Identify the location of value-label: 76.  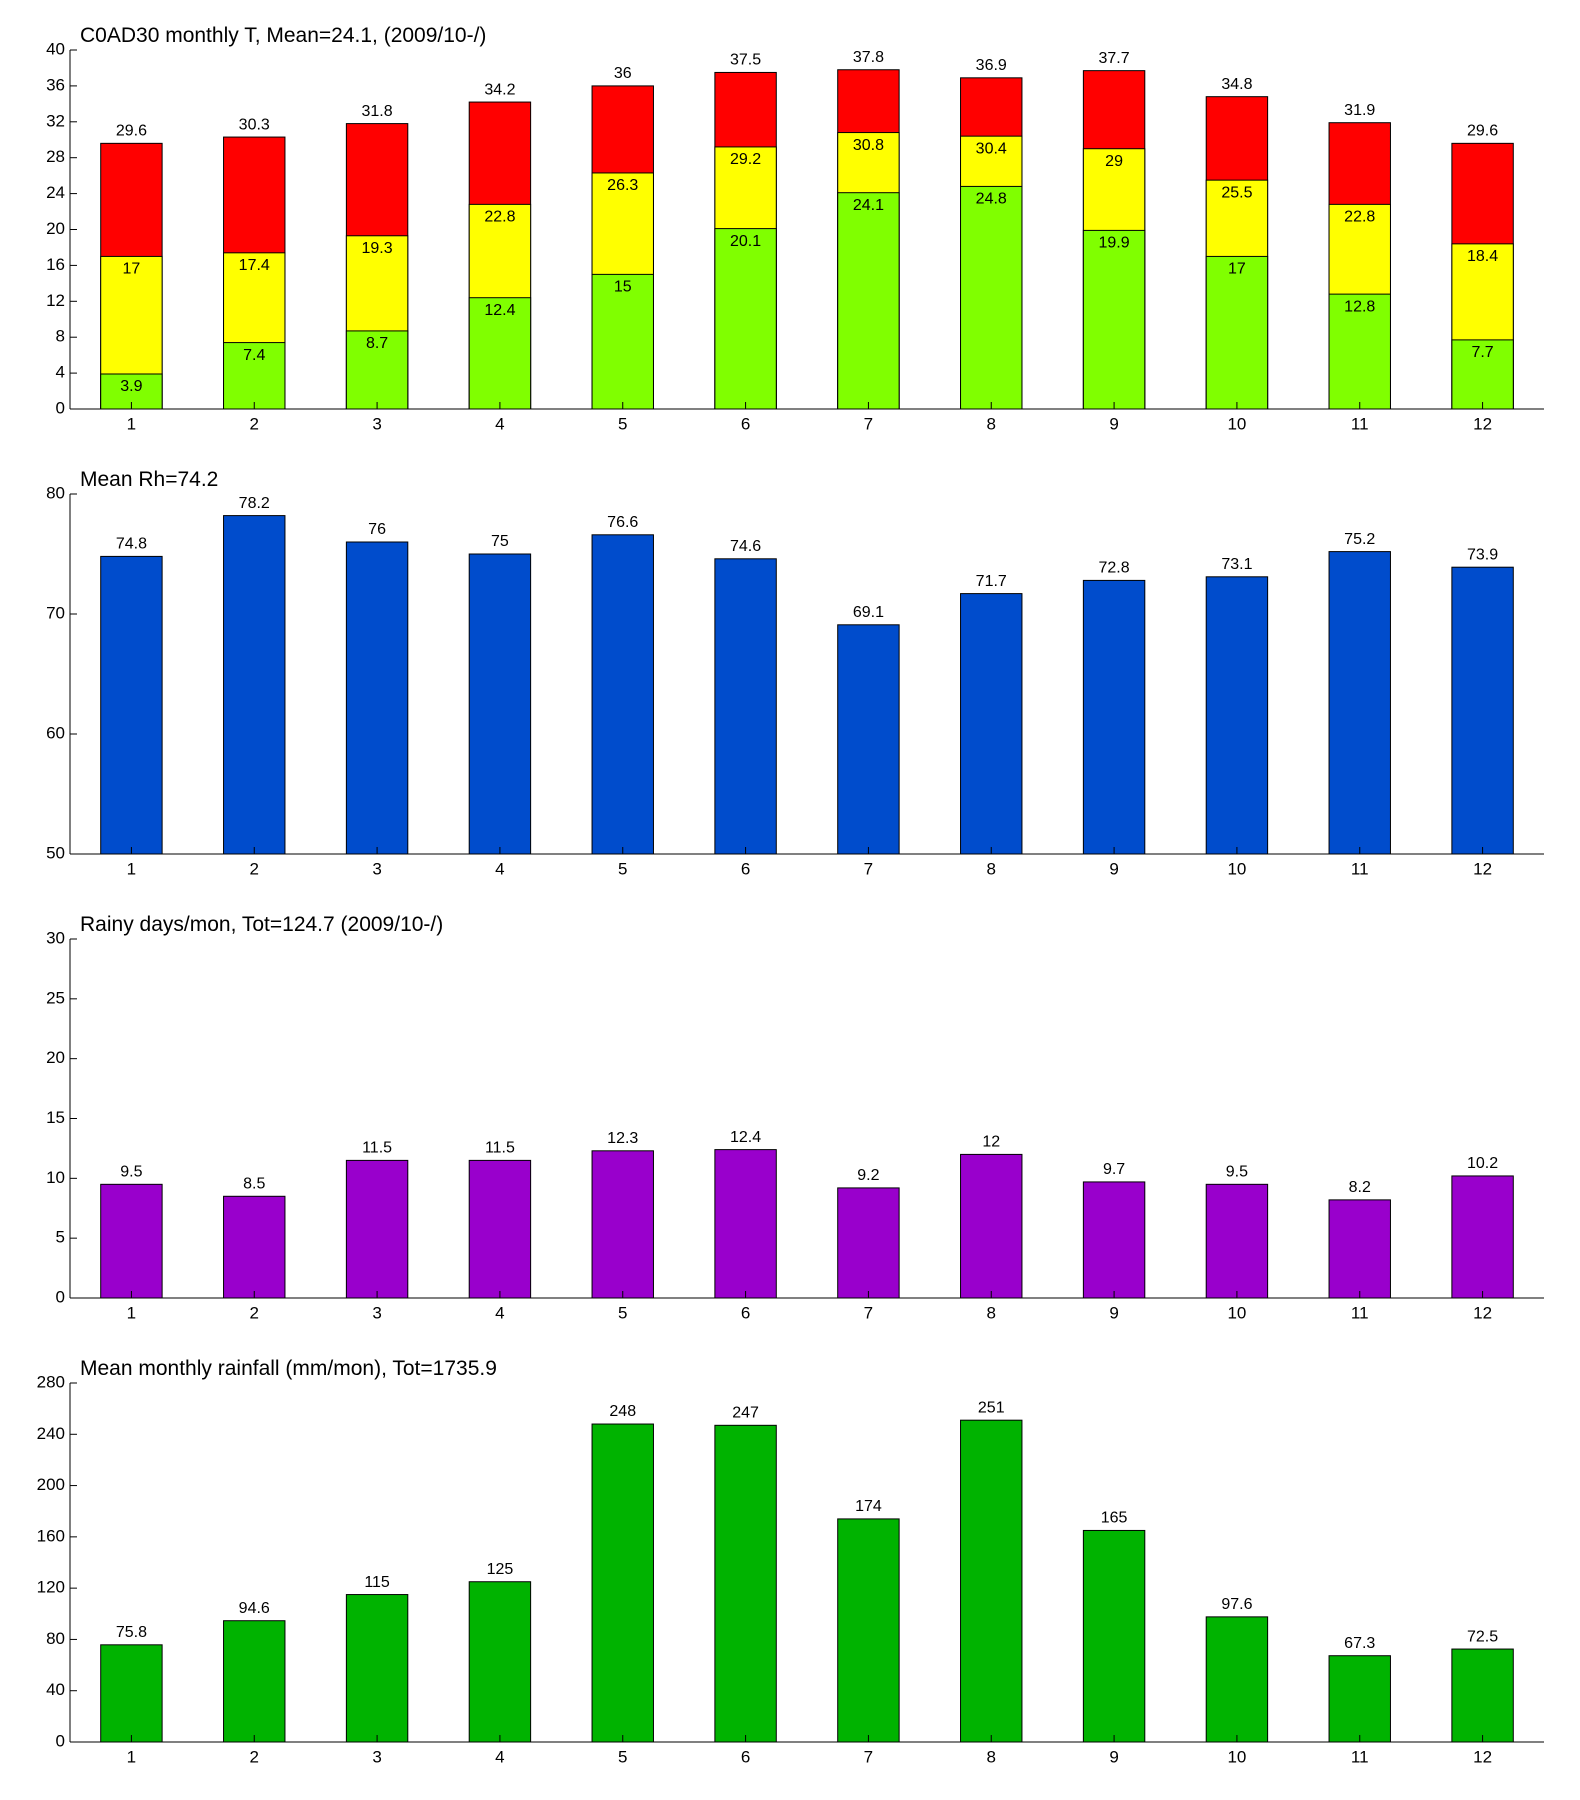
(377, 529).